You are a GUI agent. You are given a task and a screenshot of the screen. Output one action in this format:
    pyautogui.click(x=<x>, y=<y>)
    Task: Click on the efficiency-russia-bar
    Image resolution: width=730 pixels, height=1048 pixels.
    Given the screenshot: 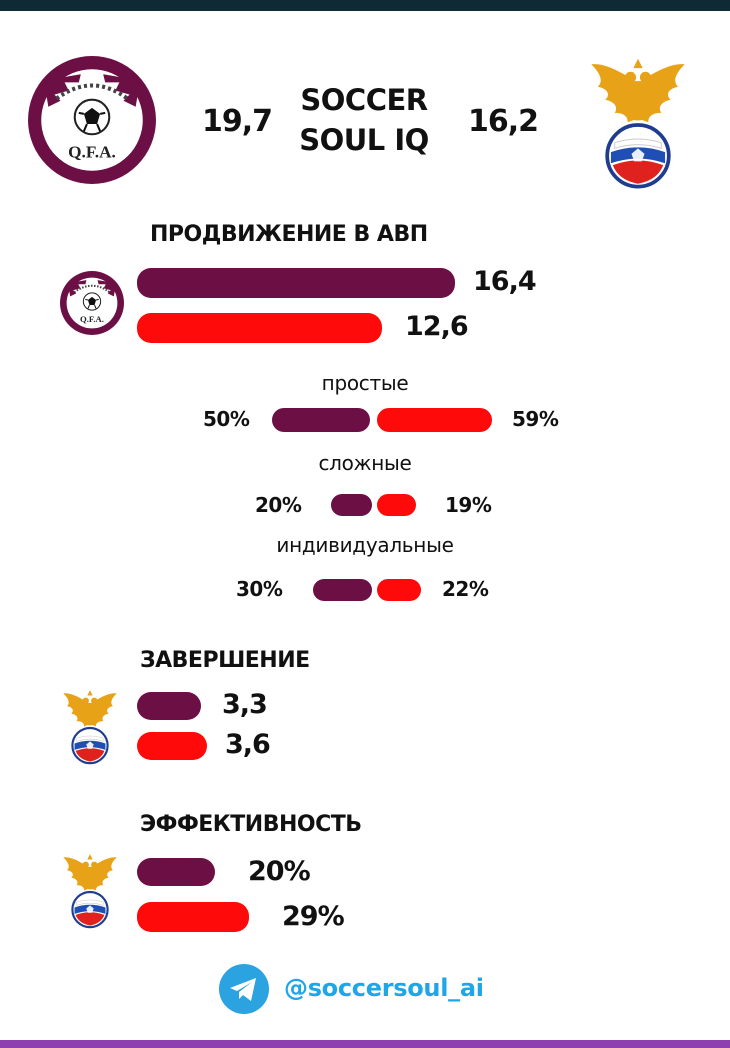 What is the action you would take?
    pyautogui.click(x=193, y=917)
    